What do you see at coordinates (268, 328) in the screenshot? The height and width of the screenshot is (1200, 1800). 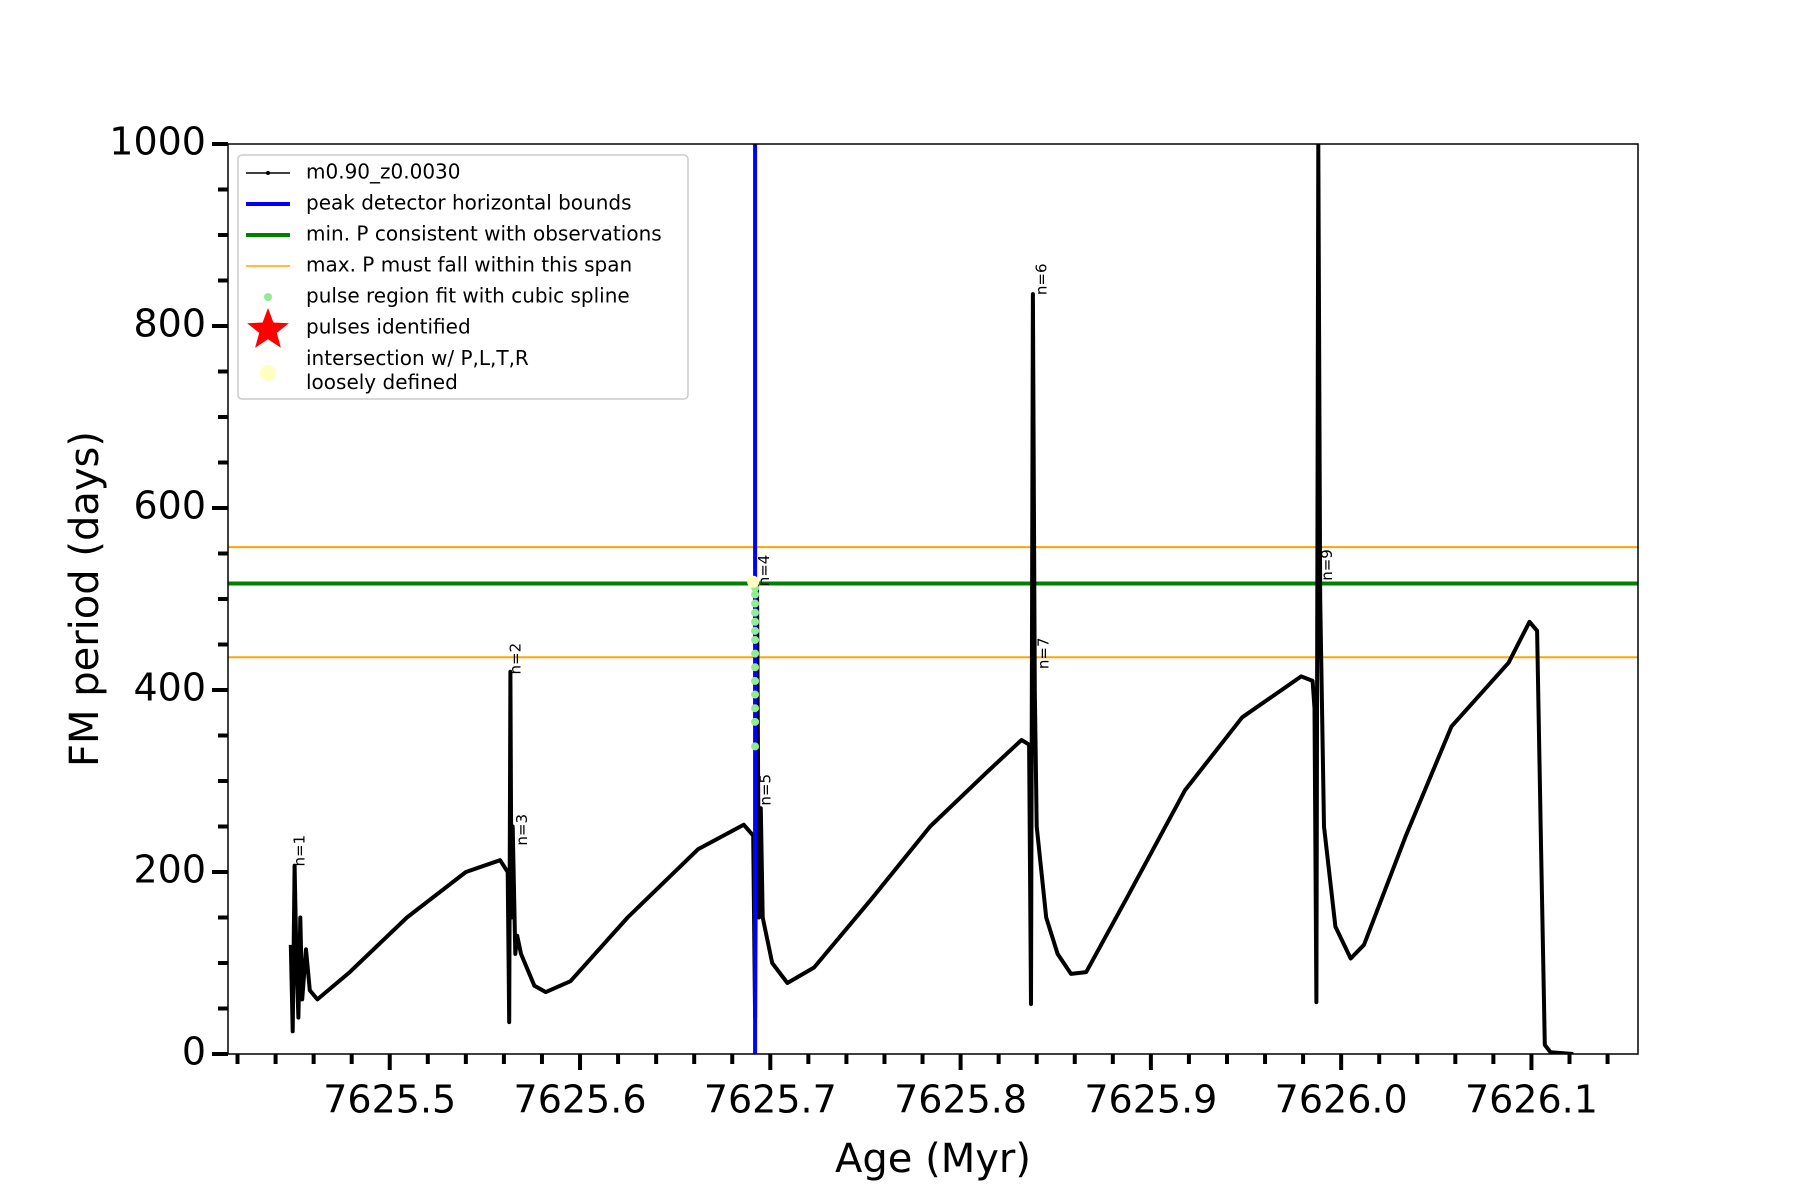 I see `legend-star` at bounding box center [268, 328].